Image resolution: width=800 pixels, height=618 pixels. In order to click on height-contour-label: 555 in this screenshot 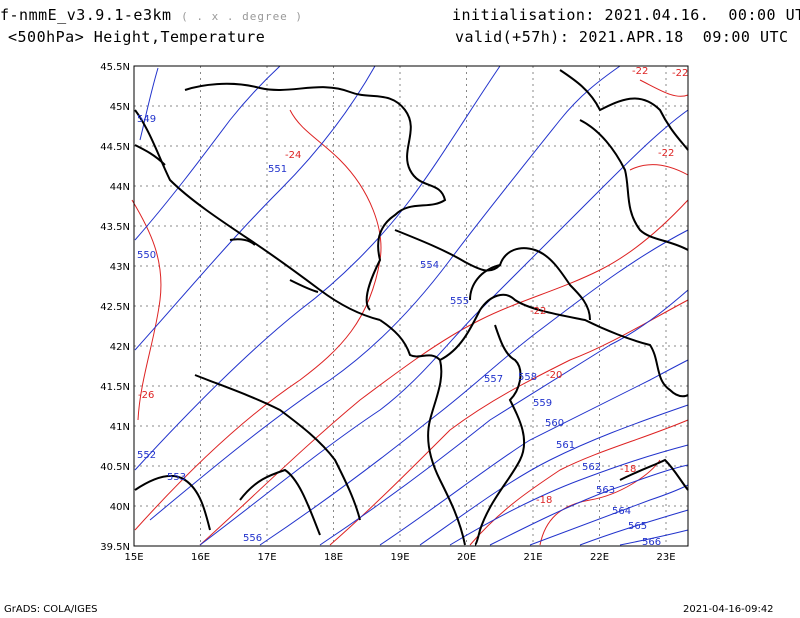, I will do `click(459, 301)`.